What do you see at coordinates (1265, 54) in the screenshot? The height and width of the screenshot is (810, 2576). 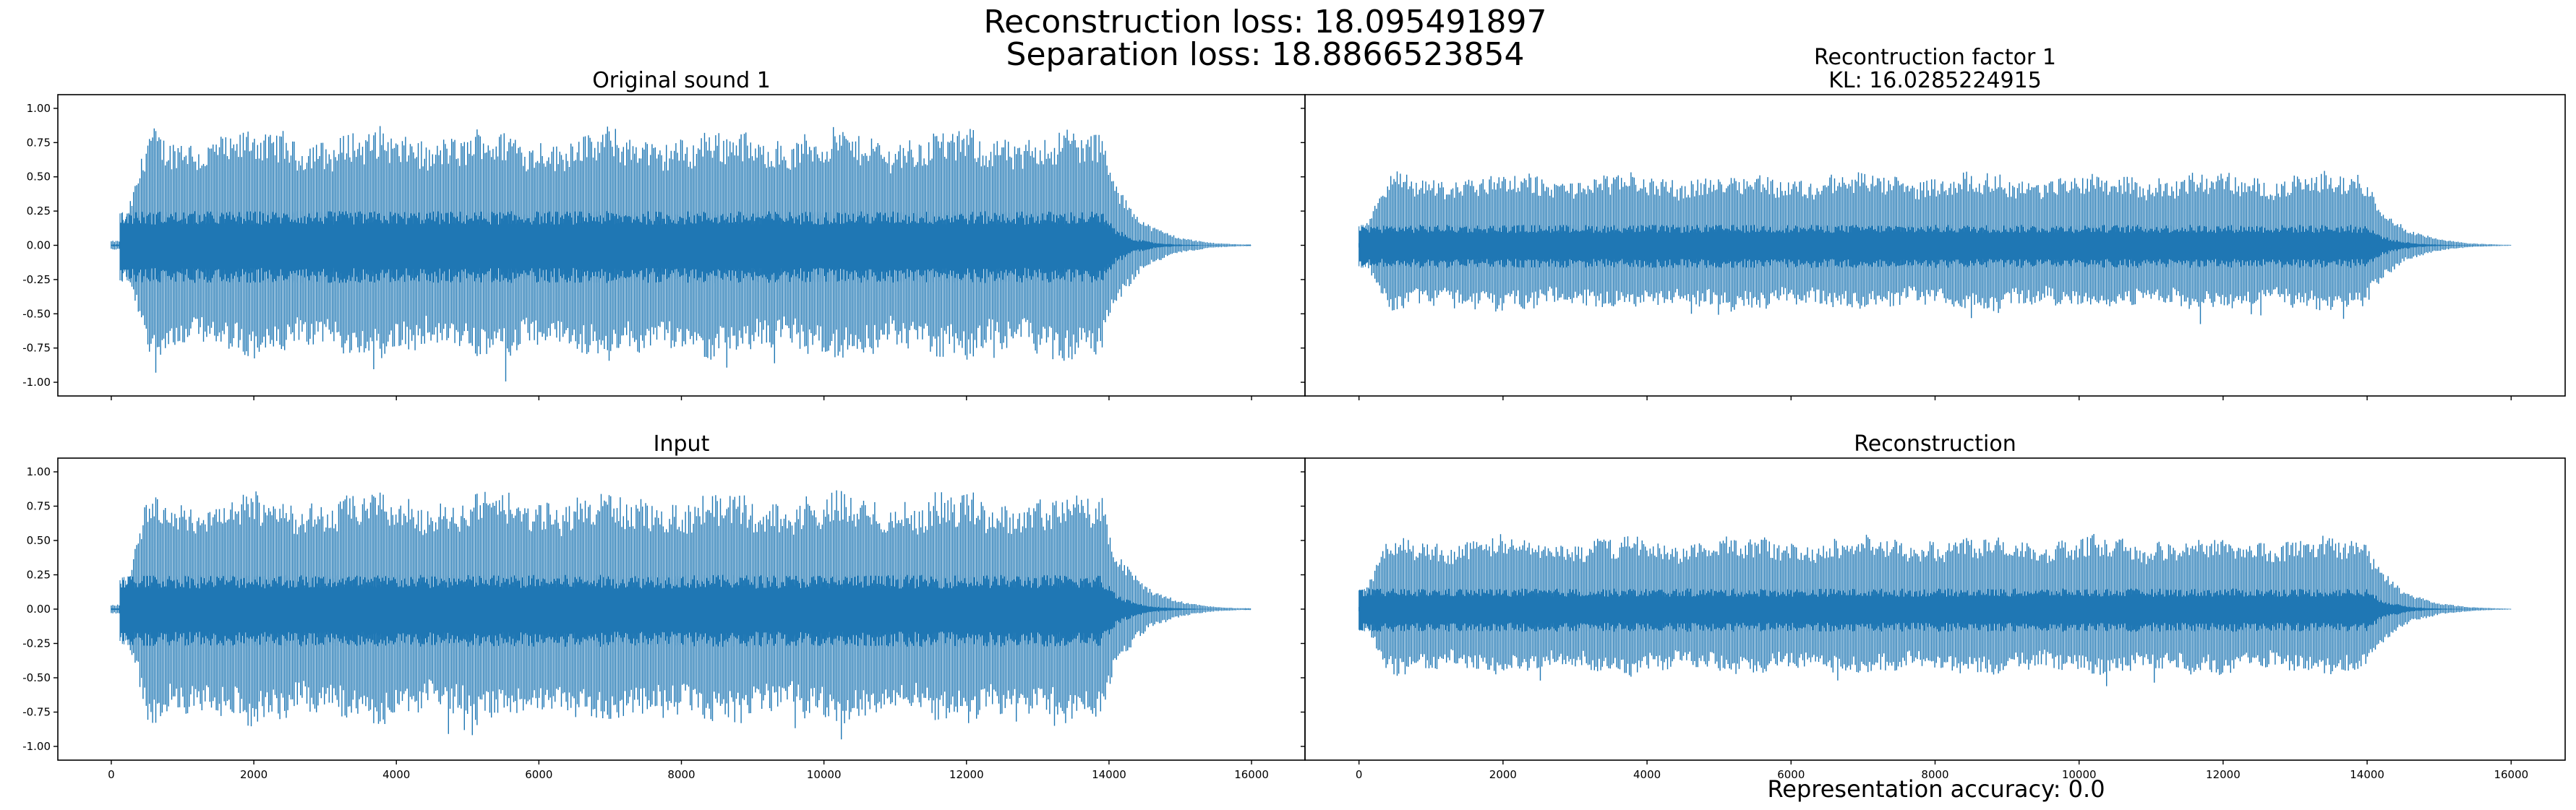 I see `suptitle-separation-loss: Separation loss: 18.8866523854` at bounding box center [1265, 54].